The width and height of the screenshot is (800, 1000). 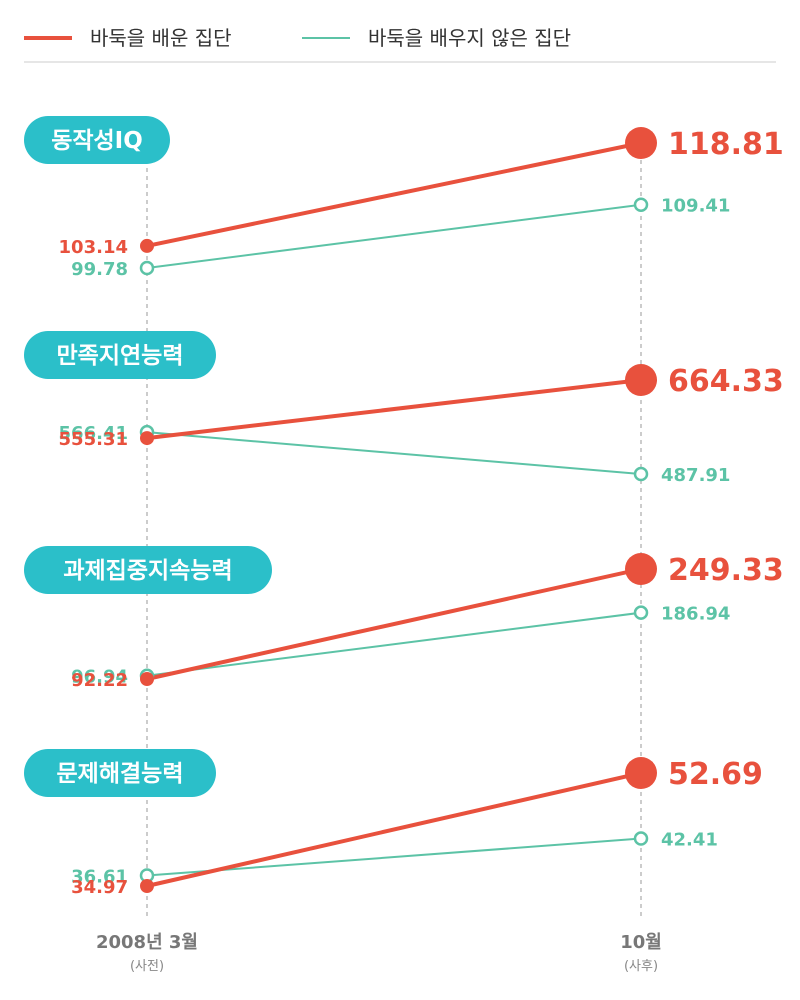 I want to click on panel-title: 과제집중지속능력, so click(x=147, y=571).